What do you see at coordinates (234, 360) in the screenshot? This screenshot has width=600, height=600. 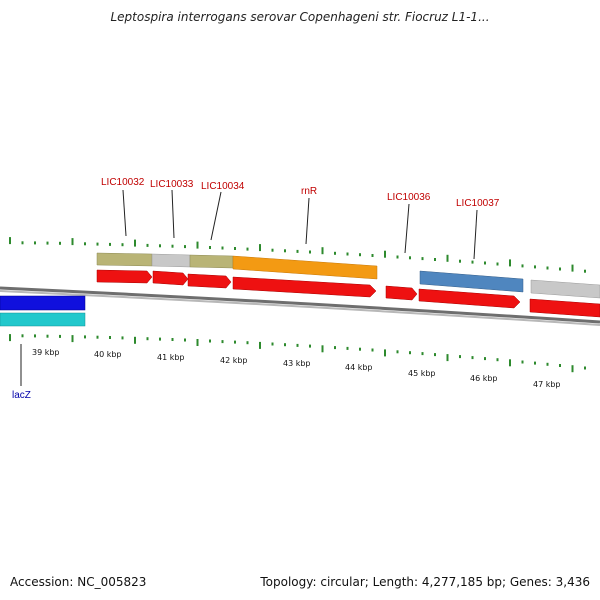 I see `kbp-label-42: 42 kbp` at bounding box center [234, 360].